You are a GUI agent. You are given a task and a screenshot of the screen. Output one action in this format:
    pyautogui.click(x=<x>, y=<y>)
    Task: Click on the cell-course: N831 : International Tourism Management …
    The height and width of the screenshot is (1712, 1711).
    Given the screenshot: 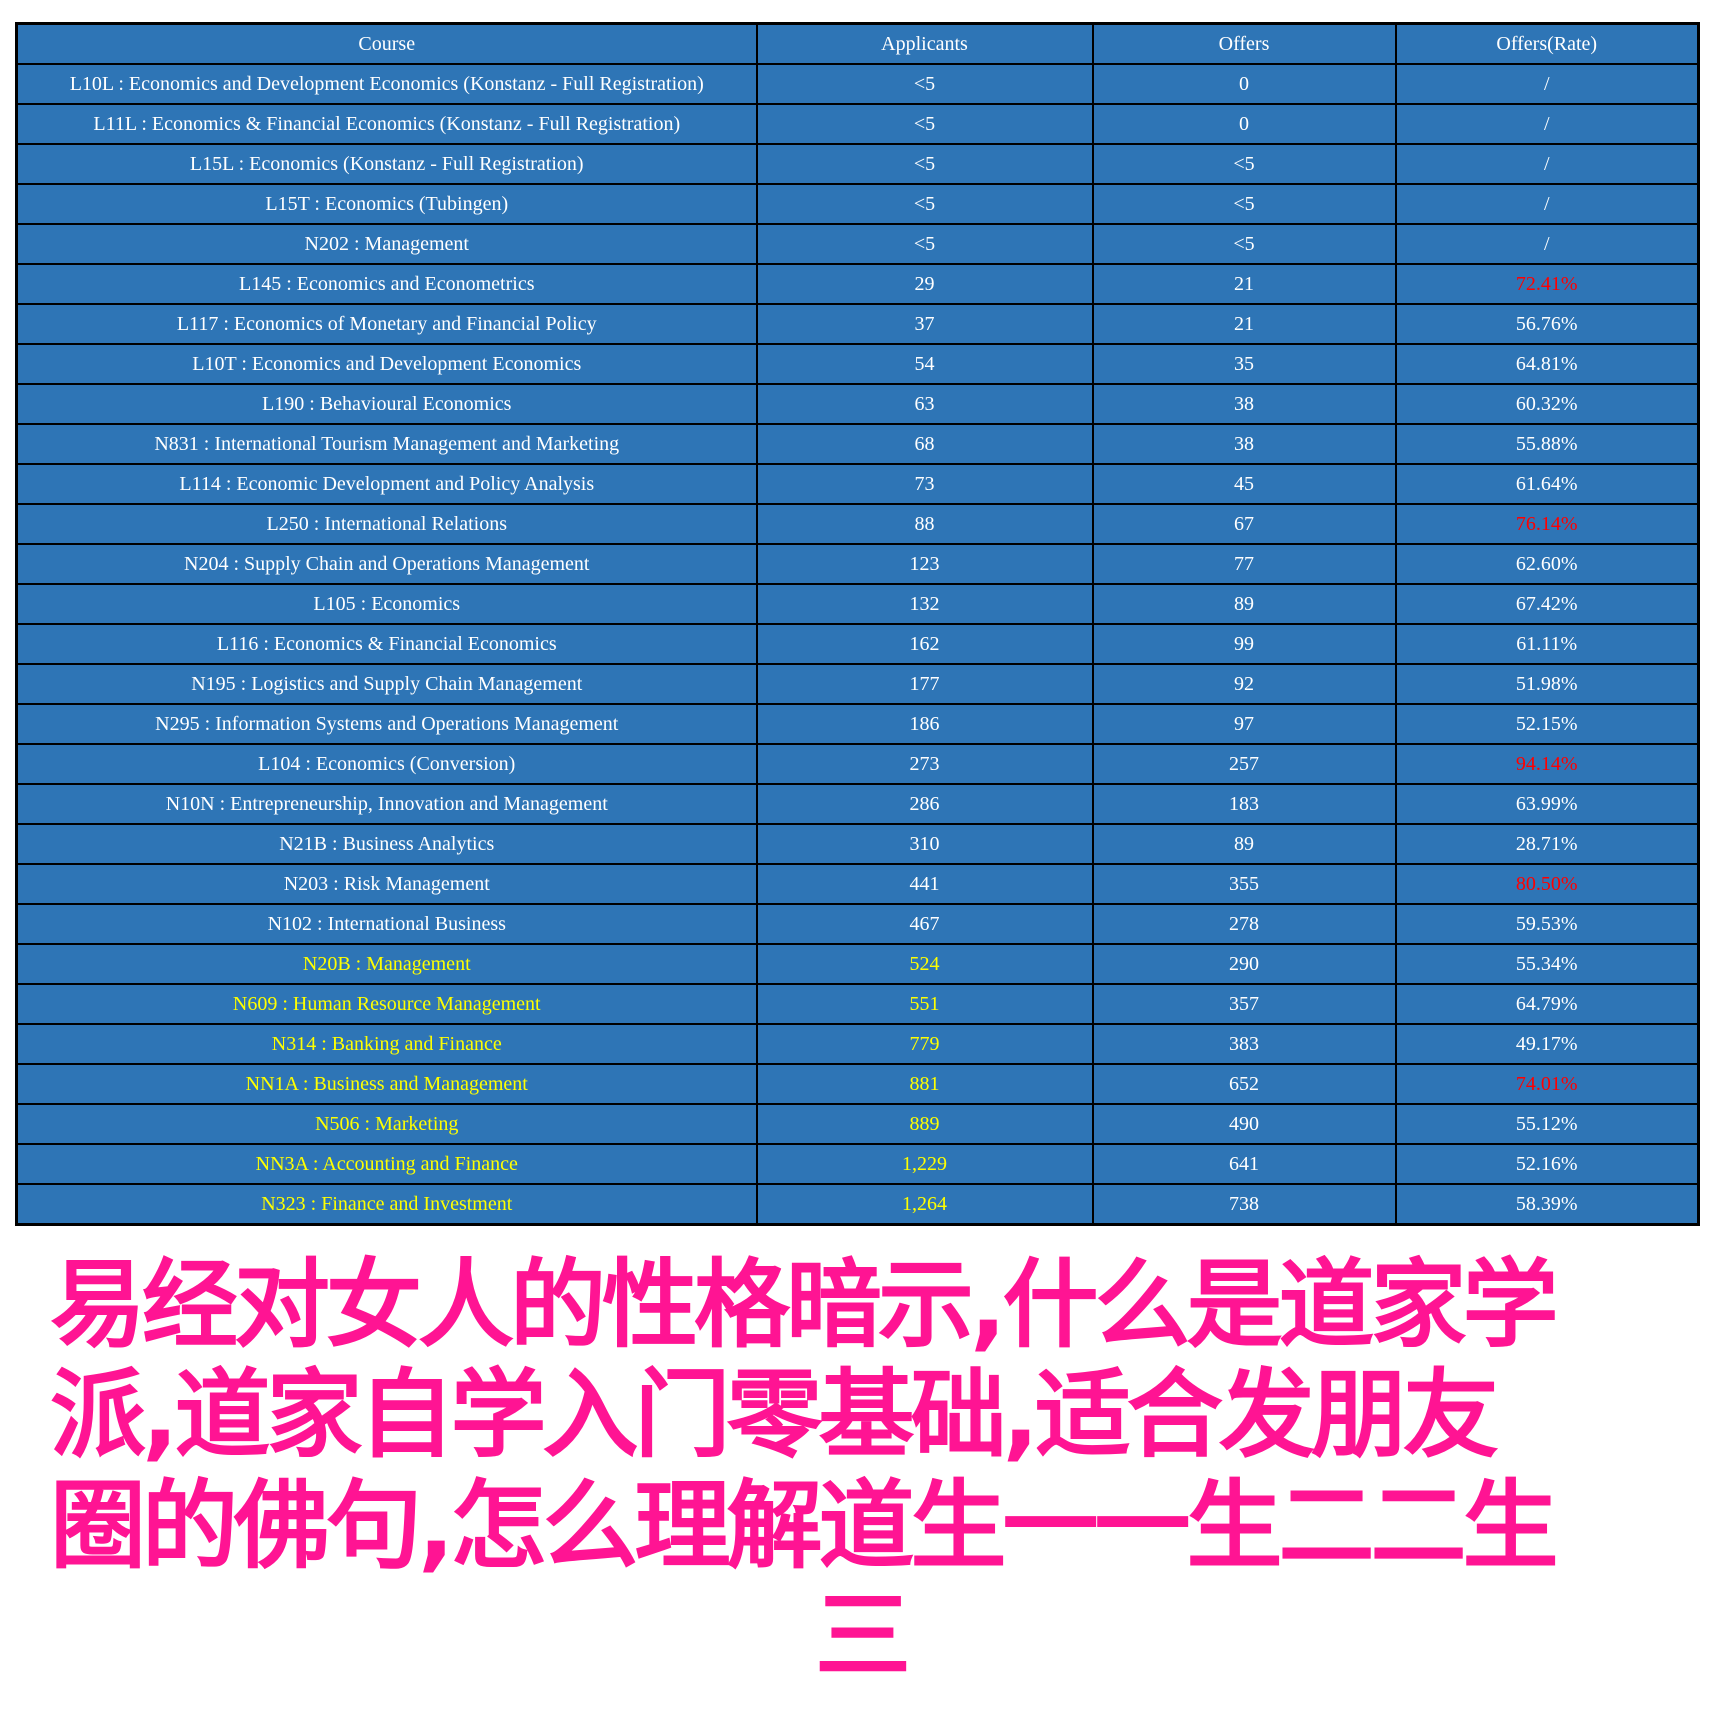 What is the action you would take?
    pyautogui.click(x=386, y=444)
    